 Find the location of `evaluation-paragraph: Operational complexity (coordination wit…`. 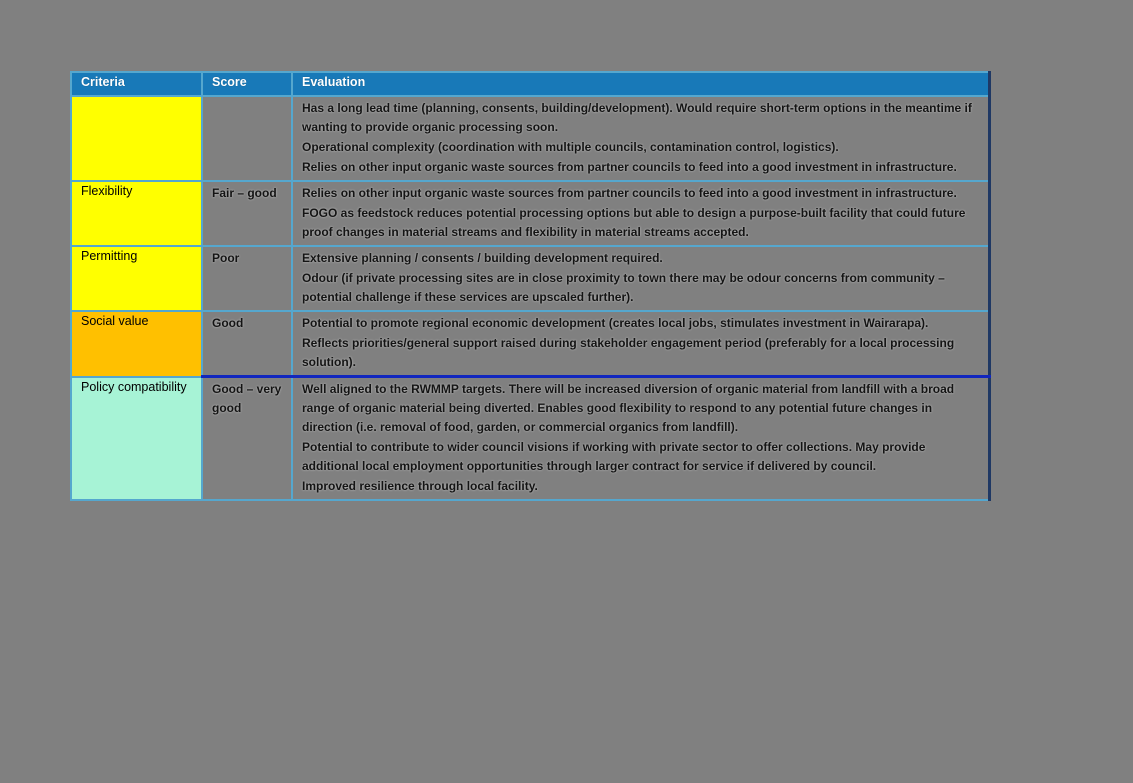

evaluation-paragraph: Operational complexity (coordination wit… is located at coordinates (570, 147).